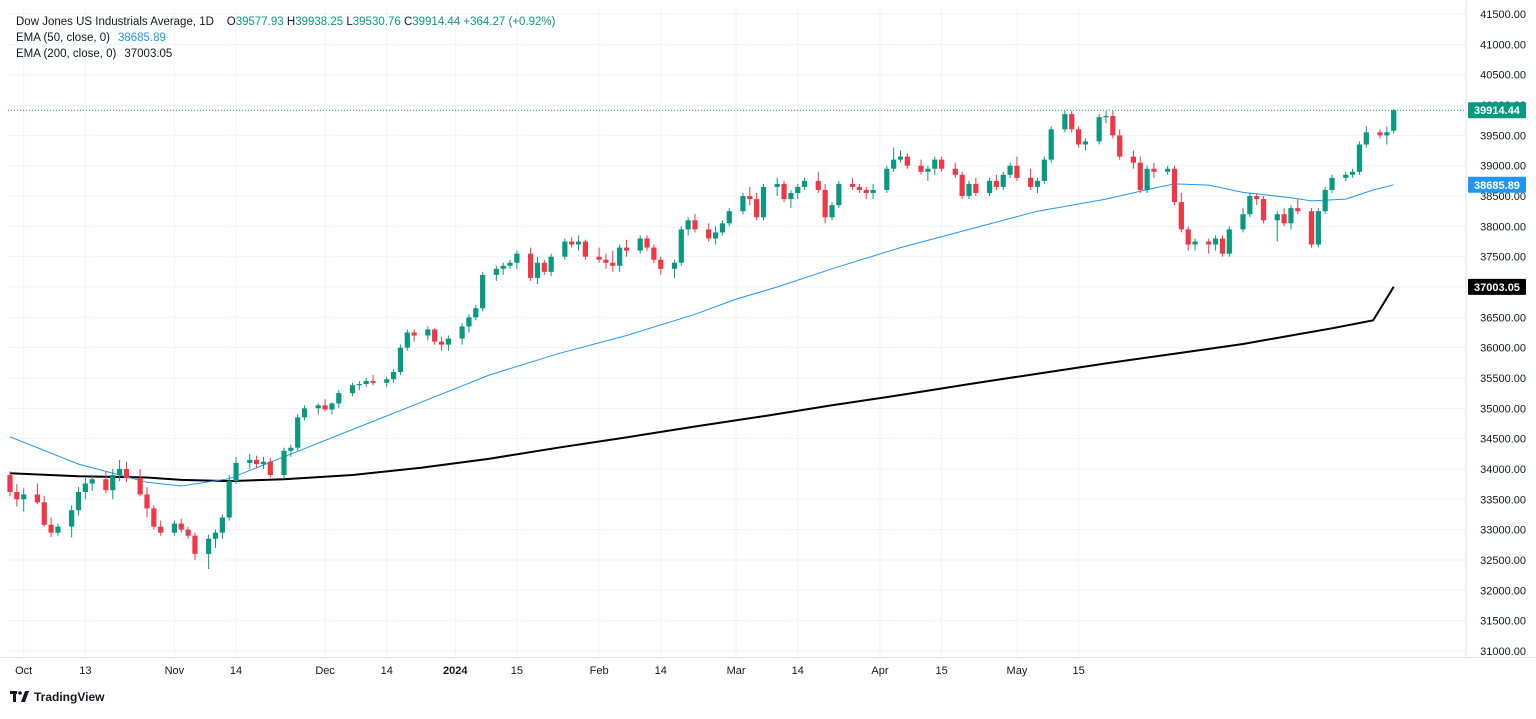  I want to click on x-tick-label: 15, so click(517, 671).